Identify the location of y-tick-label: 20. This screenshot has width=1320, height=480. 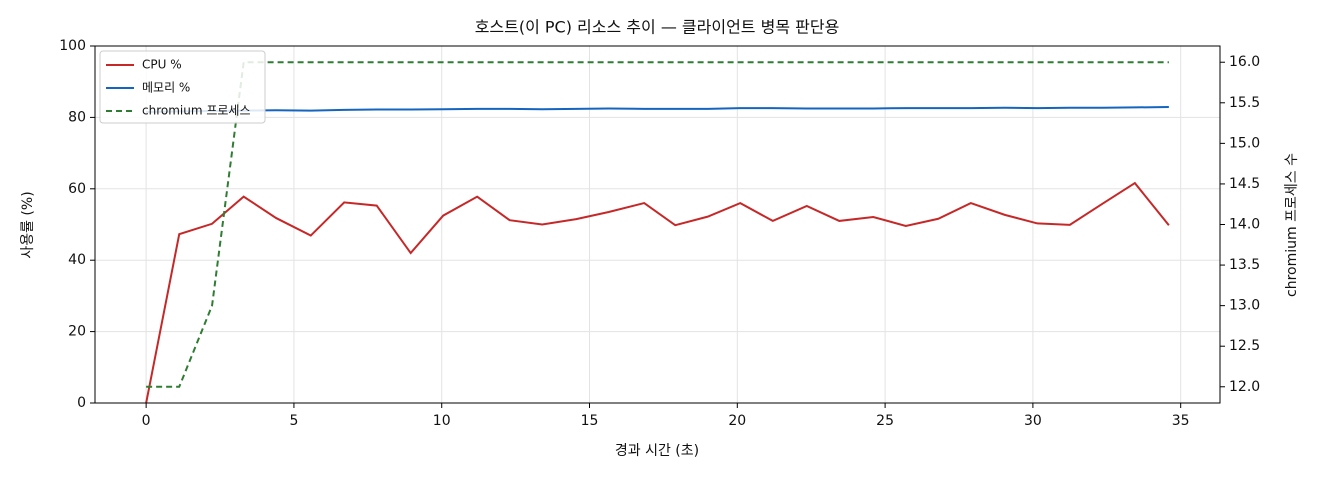
(77, 332).